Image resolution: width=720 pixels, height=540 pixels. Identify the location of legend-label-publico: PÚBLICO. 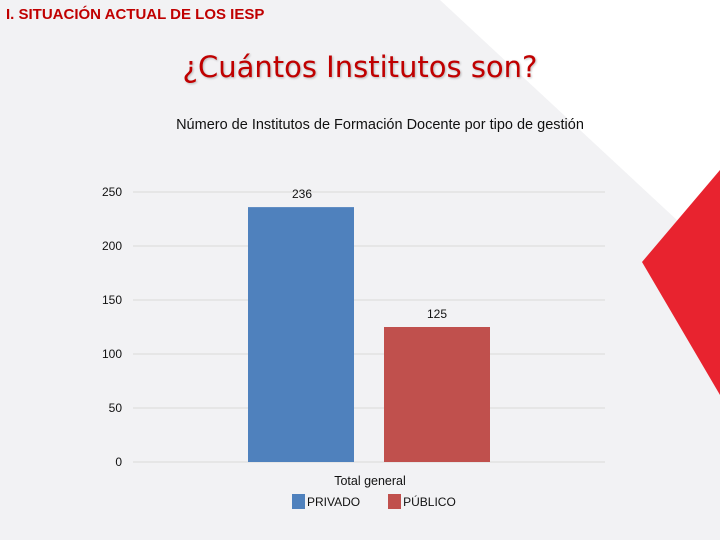
(429, 501).